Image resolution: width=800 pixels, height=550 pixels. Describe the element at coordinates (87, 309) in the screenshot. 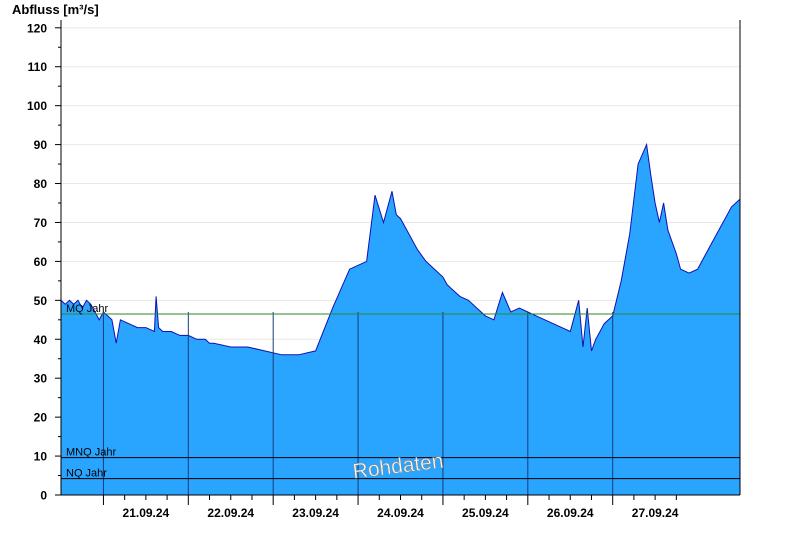

I see `reference-line-label: MQ Jahr` at that location.